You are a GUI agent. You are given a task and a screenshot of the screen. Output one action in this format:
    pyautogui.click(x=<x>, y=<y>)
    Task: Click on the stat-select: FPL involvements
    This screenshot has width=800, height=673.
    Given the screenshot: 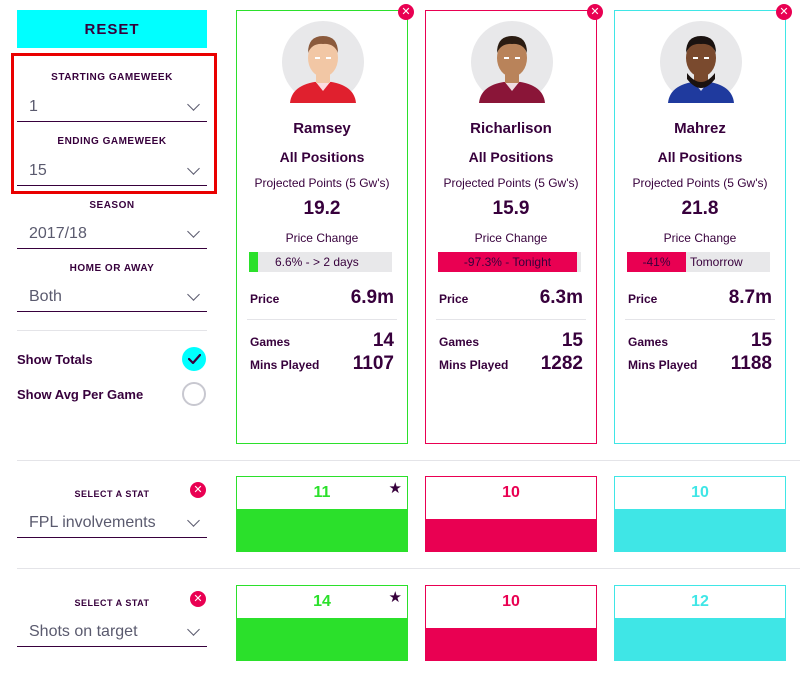 What is the action you would take?
    pyautogui.click(x=112, y=523)
    